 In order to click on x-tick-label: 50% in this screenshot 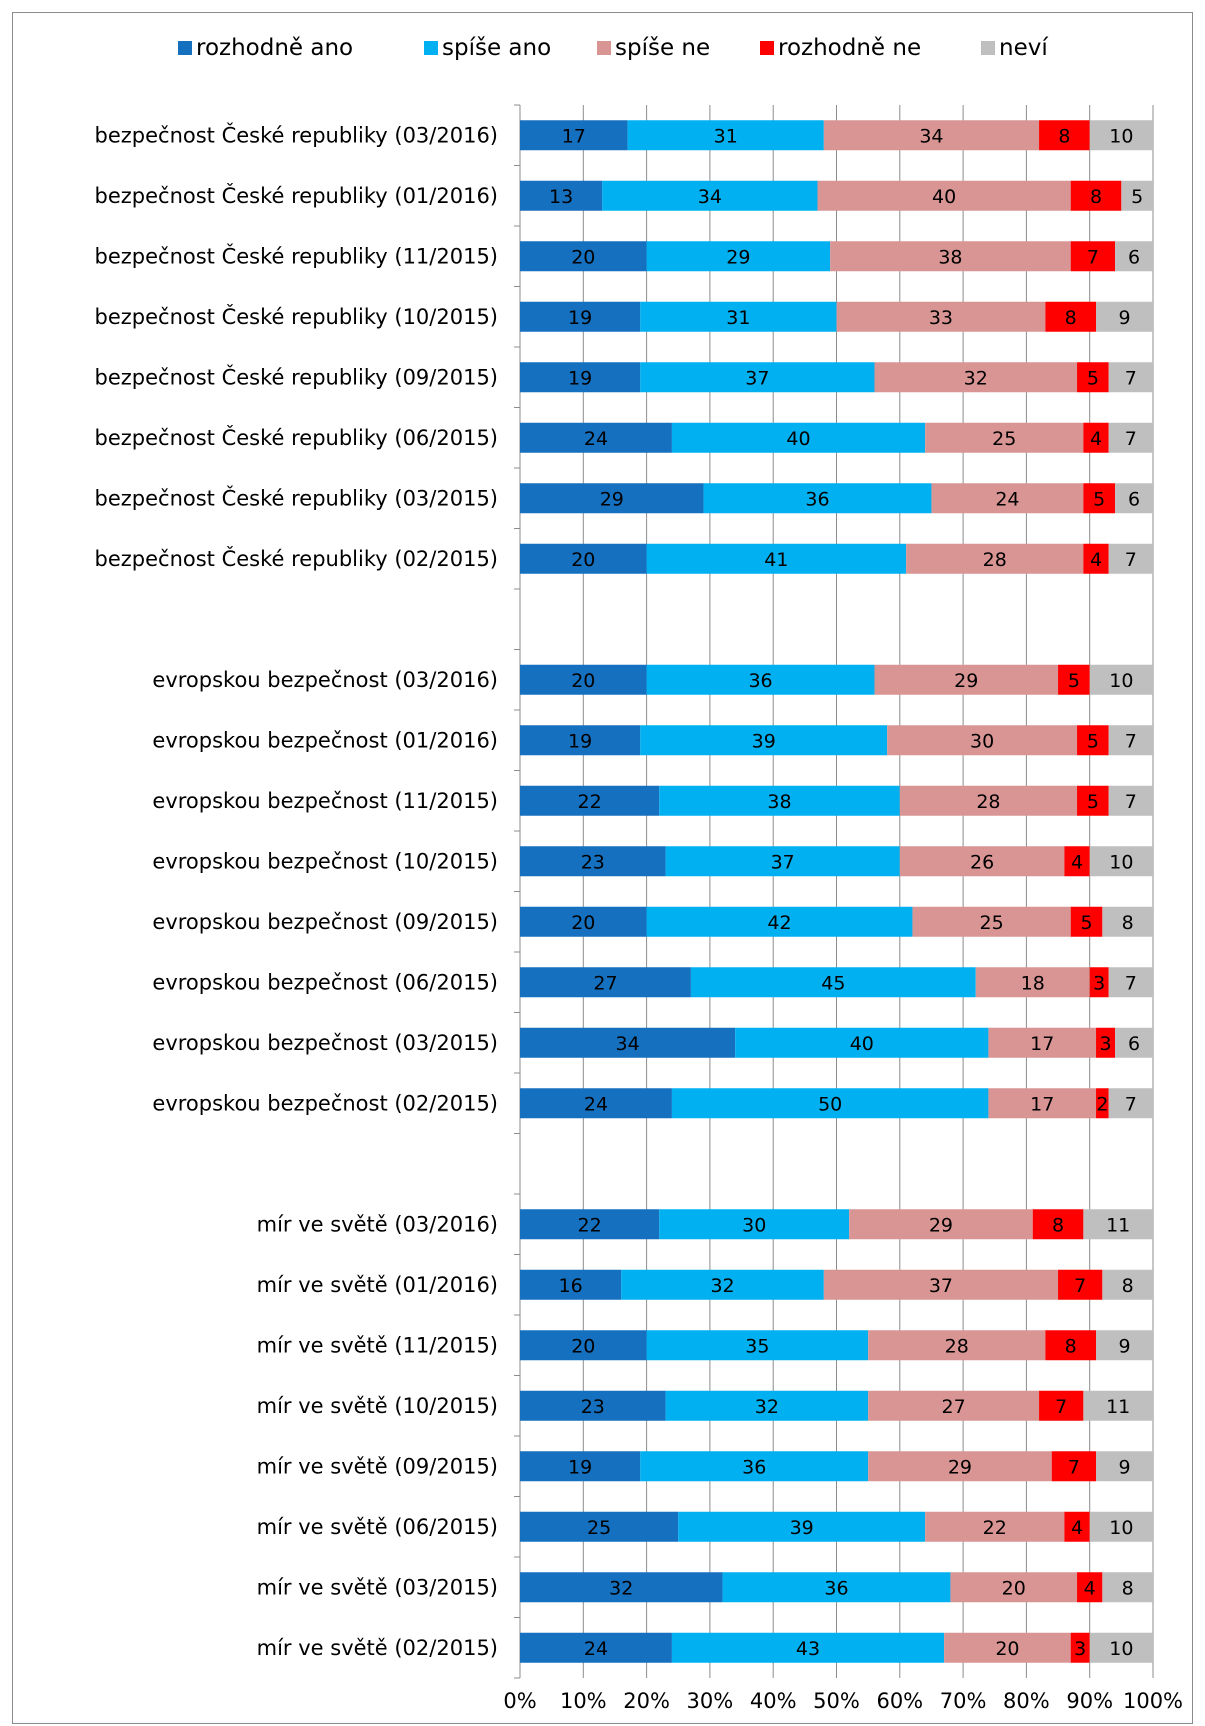, I will do `click(836, 1701)`.